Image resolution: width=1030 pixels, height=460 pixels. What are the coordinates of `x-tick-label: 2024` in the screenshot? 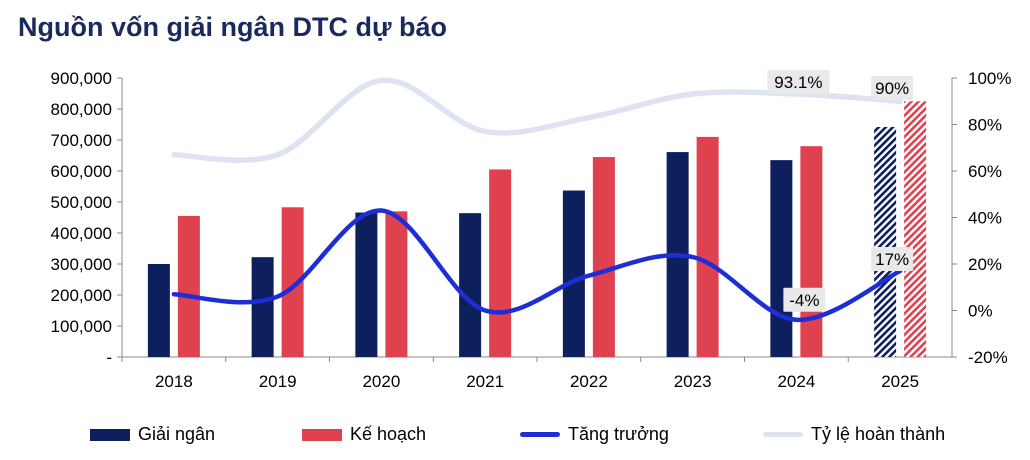 It's located at (796, 381).